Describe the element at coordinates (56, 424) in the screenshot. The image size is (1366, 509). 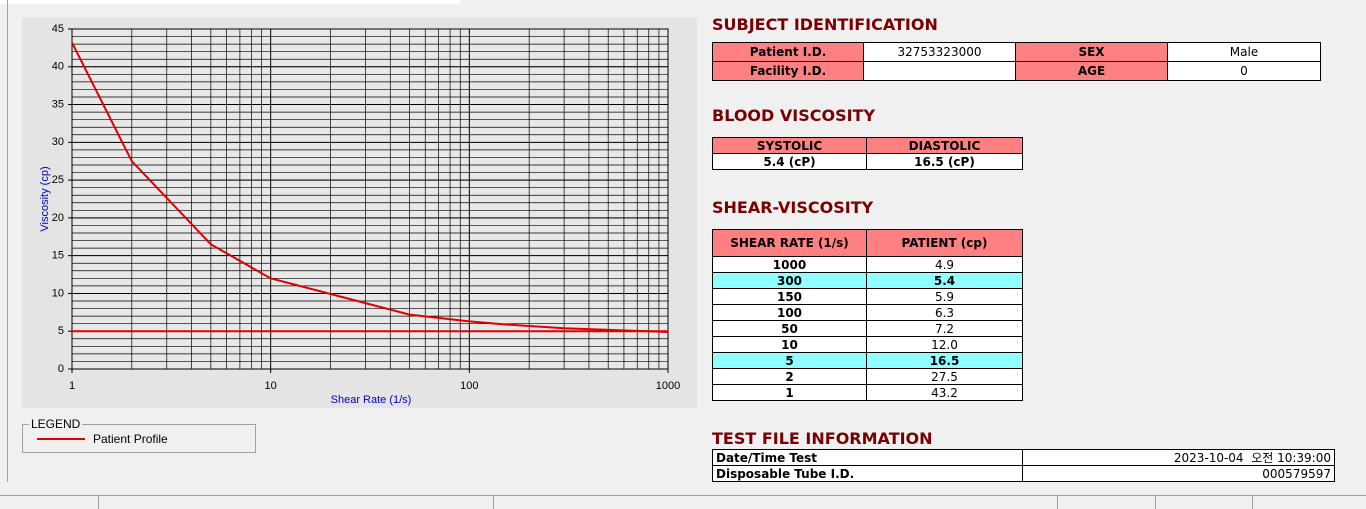
I see `legend-title: LEGEND` at that location.